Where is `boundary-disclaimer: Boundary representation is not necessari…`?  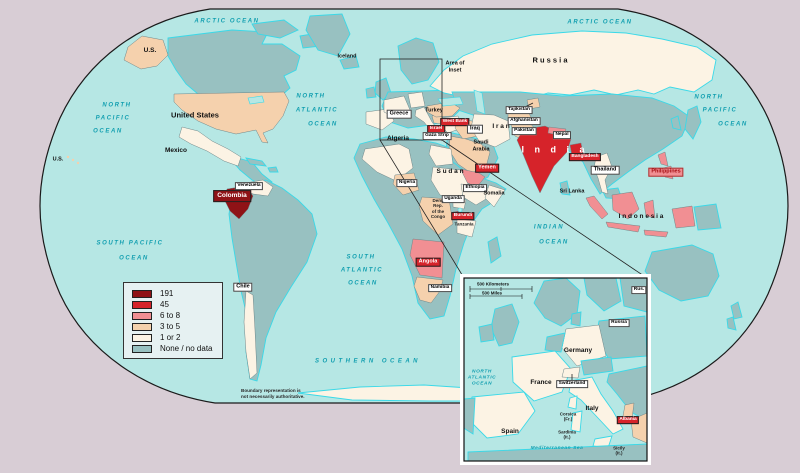 boundary-disclaimer: Boundary representation is not necessari… is located at coordinates (273, 393).